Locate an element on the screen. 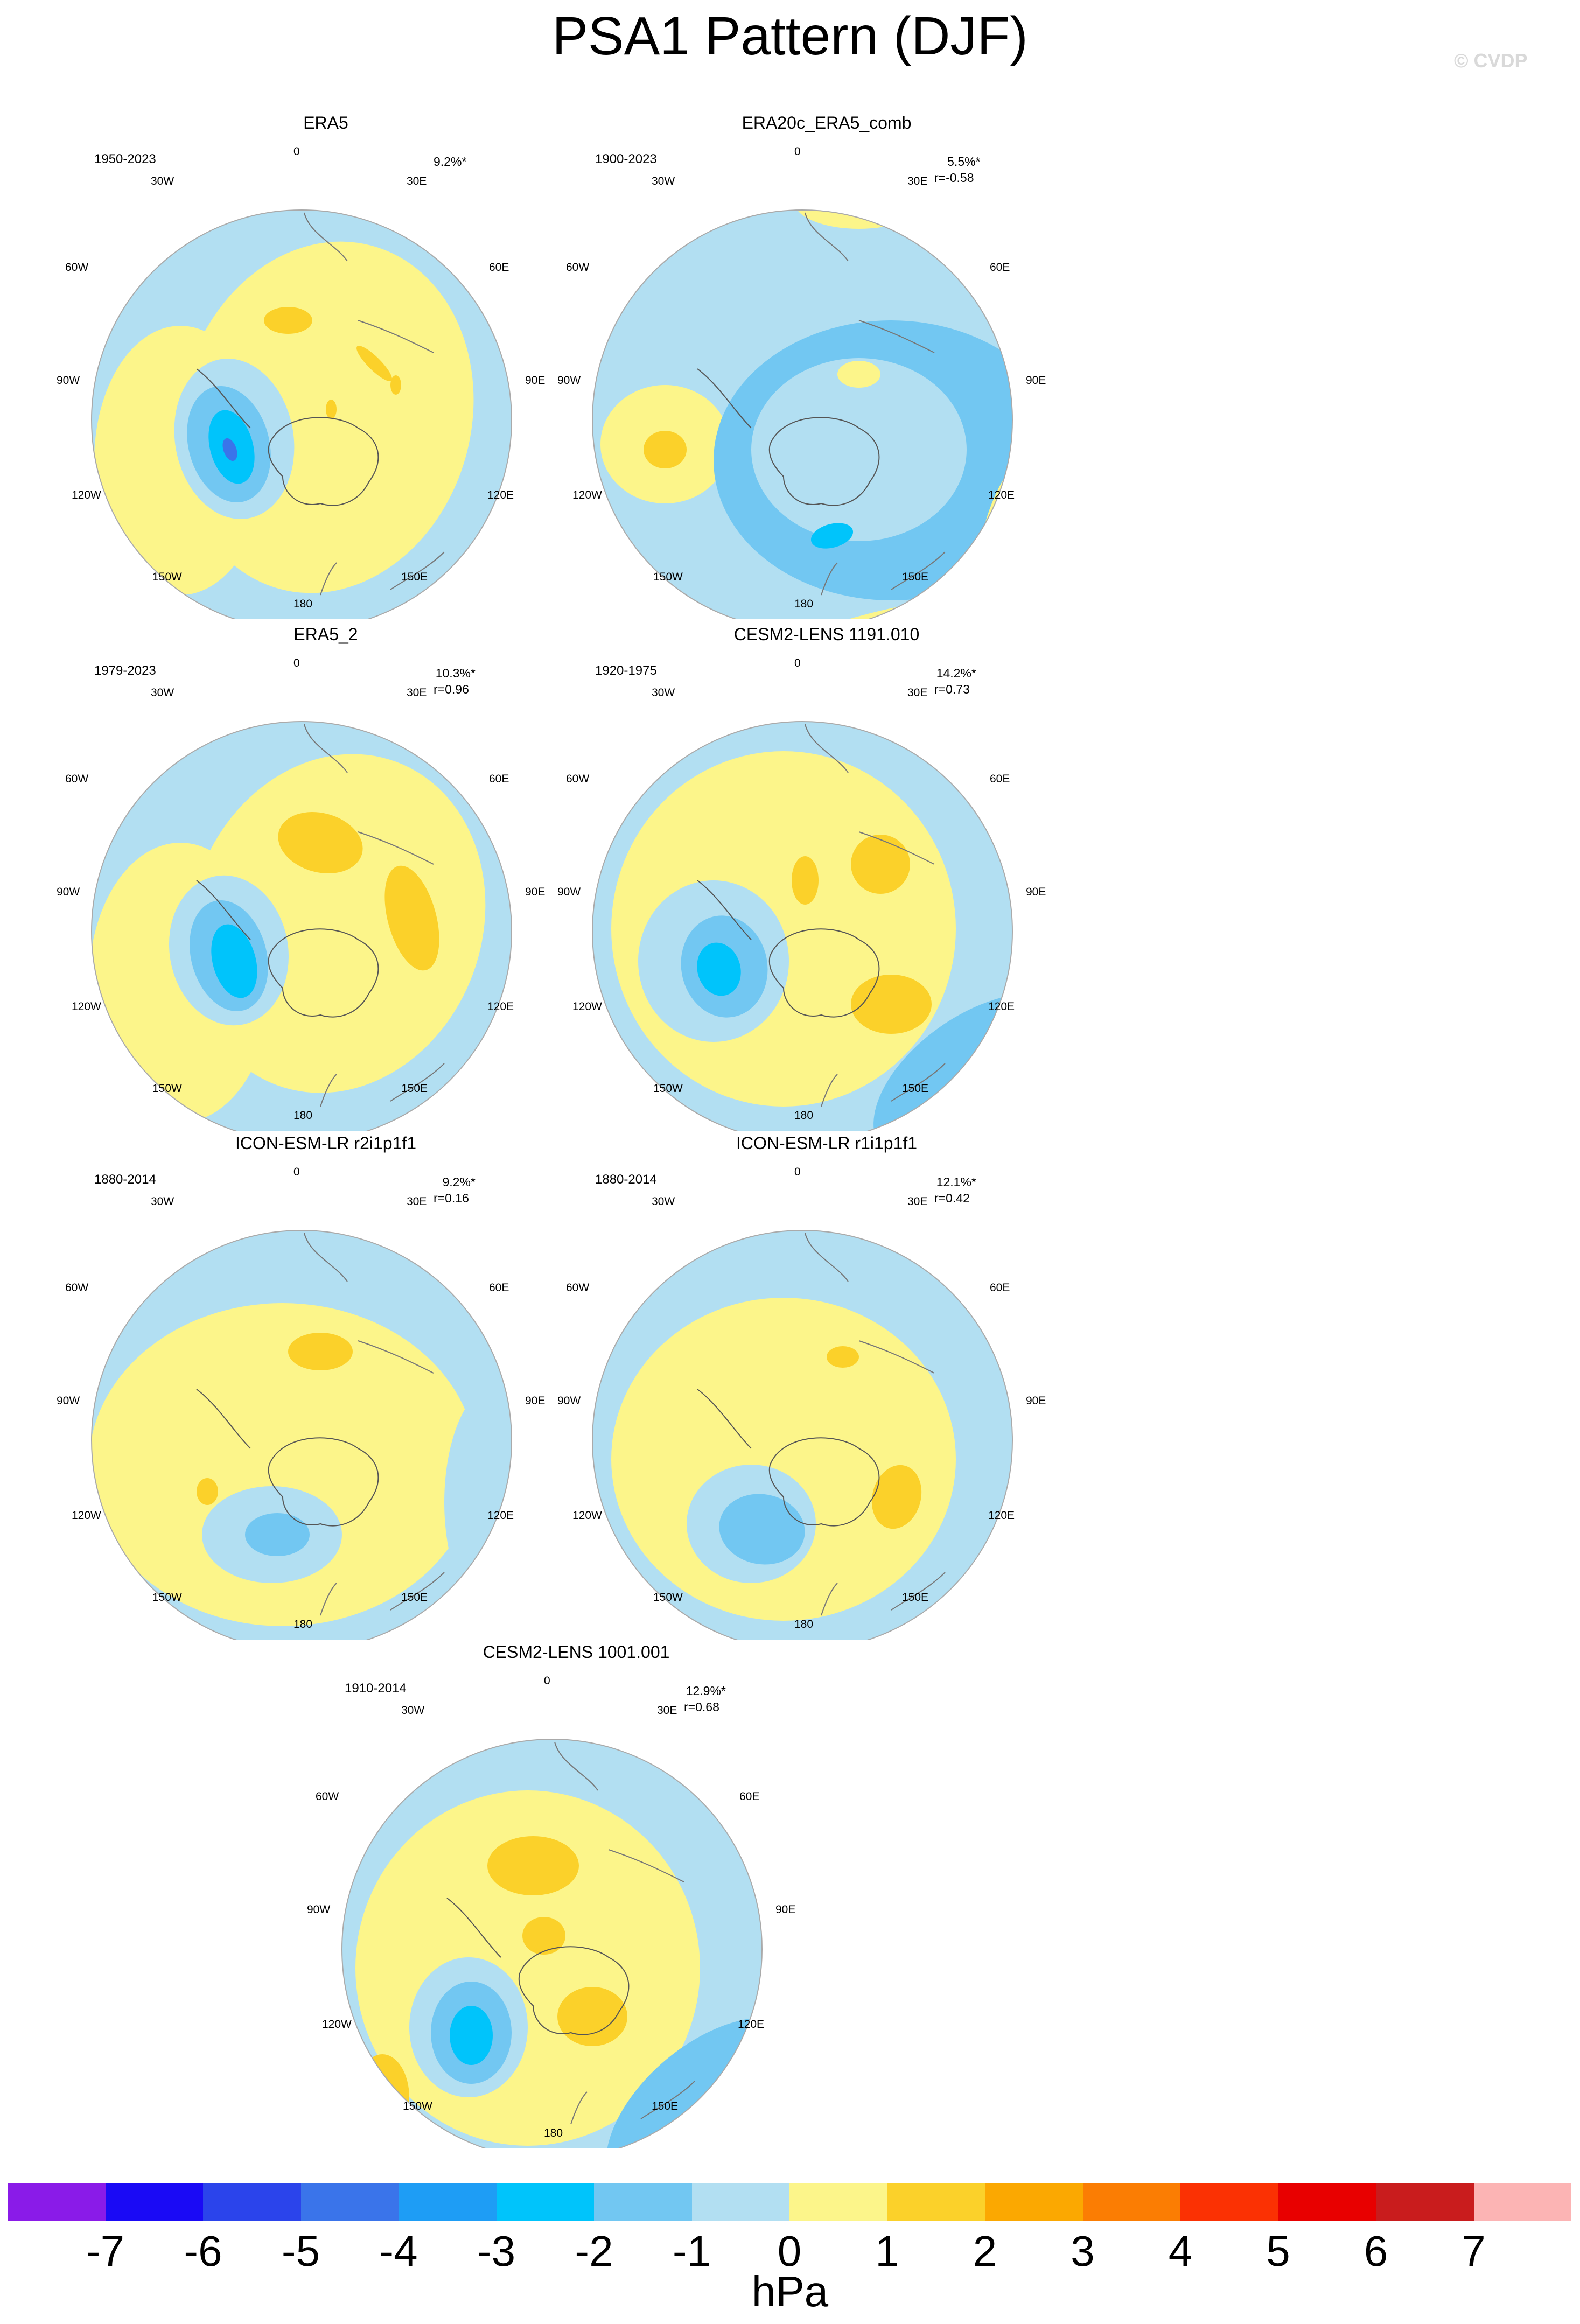  colorbar-tick-label: -2 is located at coordinates (594, 2251).